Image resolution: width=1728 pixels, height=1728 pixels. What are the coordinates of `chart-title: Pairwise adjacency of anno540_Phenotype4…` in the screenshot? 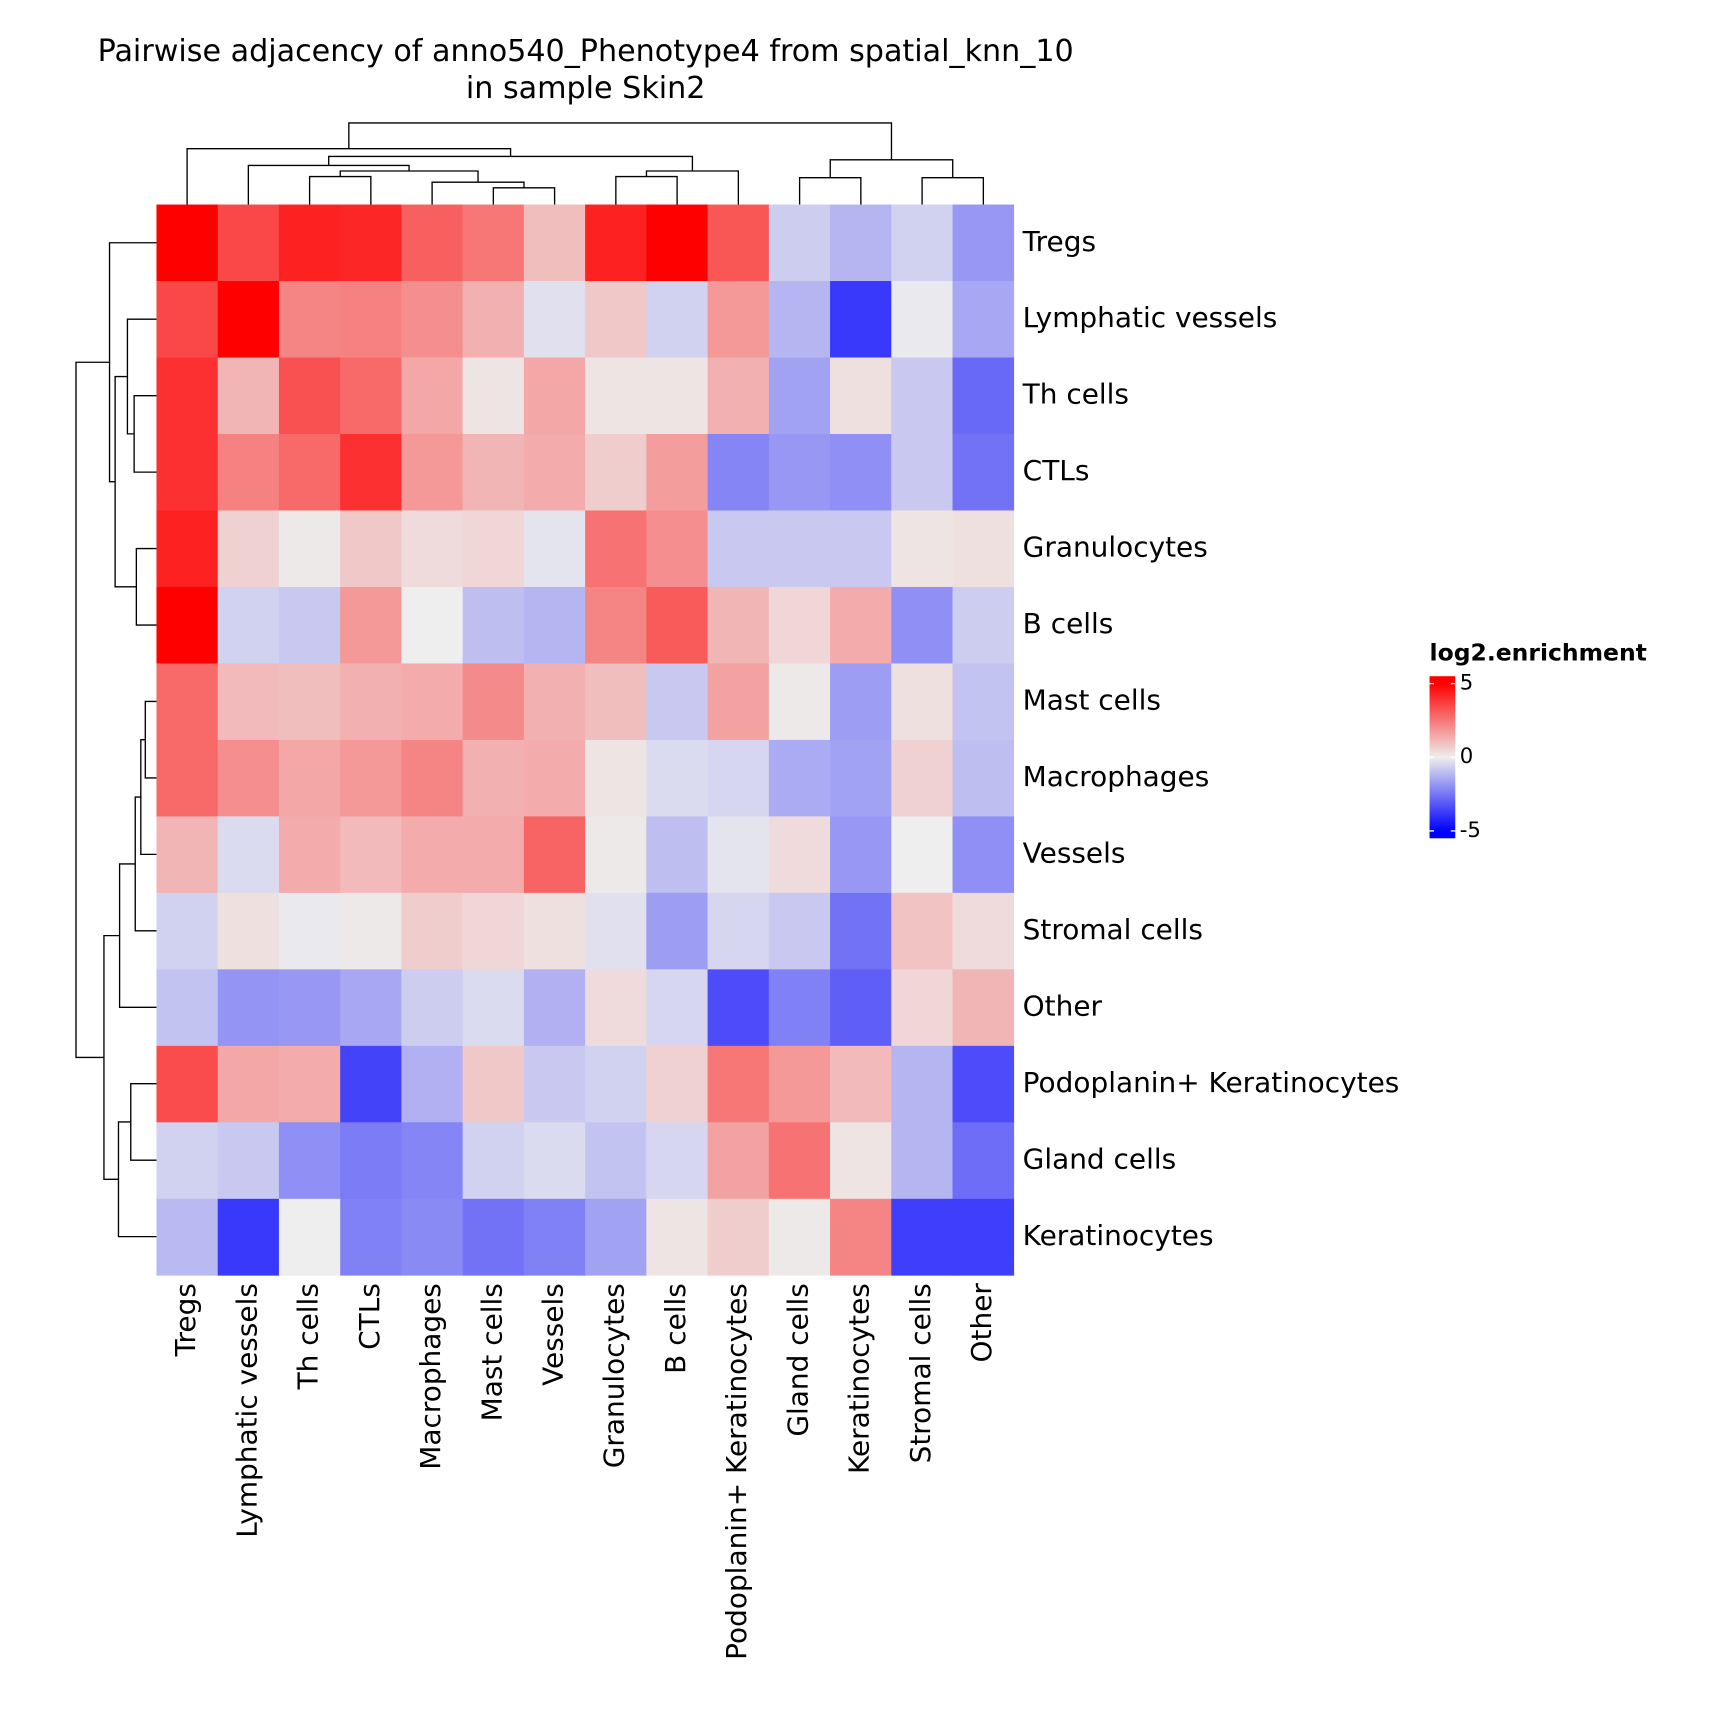 It's located at (586, 51).